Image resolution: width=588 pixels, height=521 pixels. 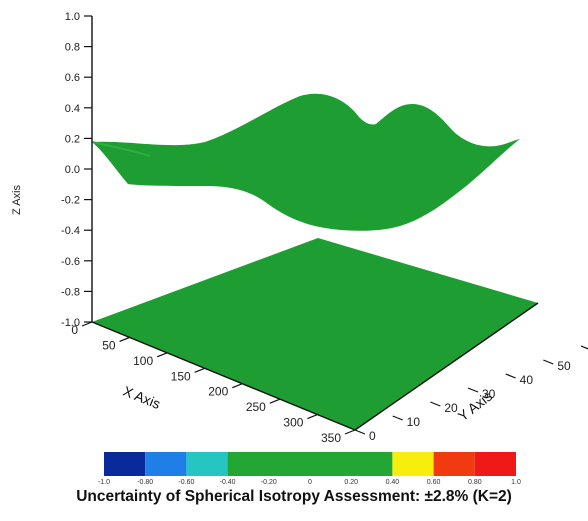 What do you see at coordinates (446, 366) in the screenshot?
I see `y-axis-line` at bounding box center [446, 366].